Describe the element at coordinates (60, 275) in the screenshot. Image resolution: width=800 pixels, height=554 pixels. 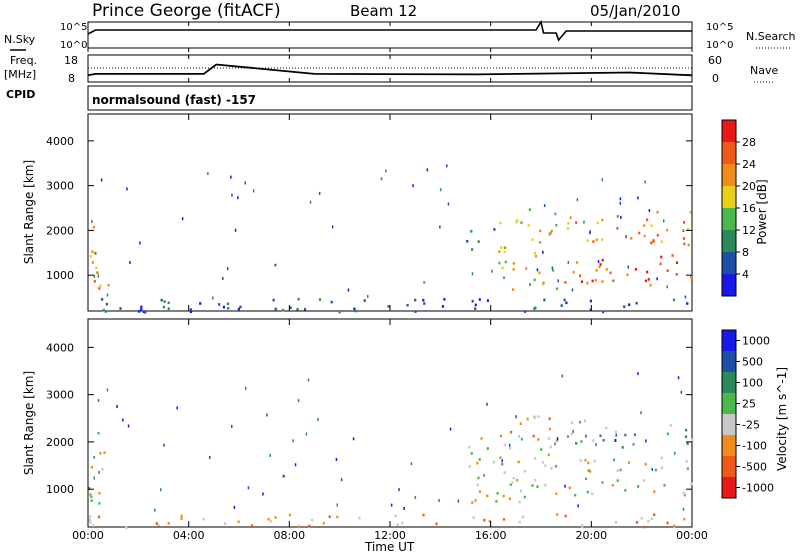
I see `range-tick-label: 1000` at that location.